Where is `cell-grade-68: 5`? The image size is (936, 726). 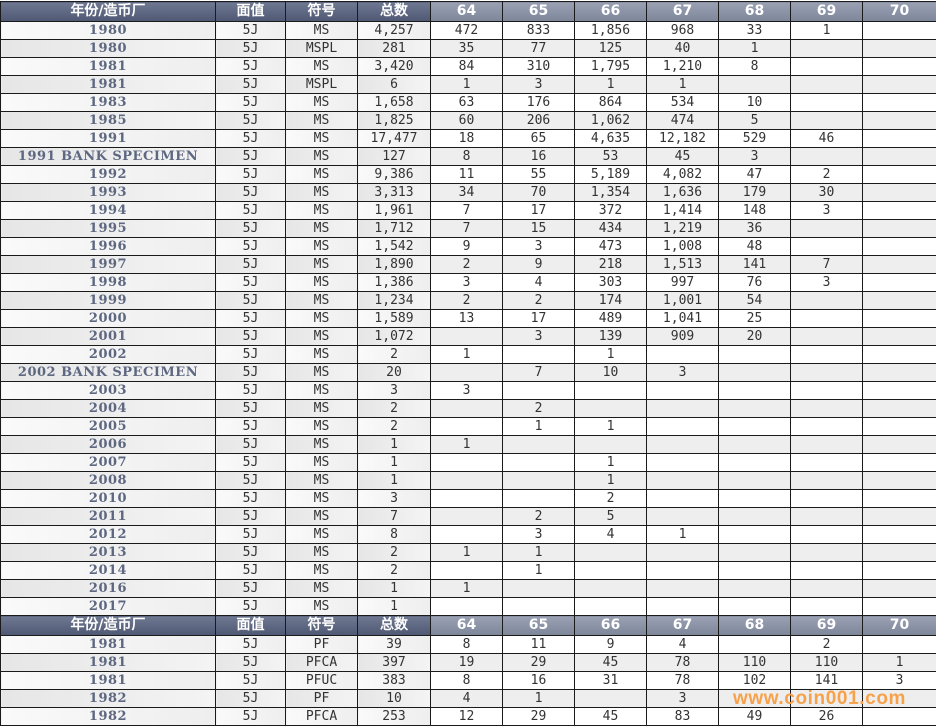 cell-grade-68: 5 is located at coordinates (755, 121).